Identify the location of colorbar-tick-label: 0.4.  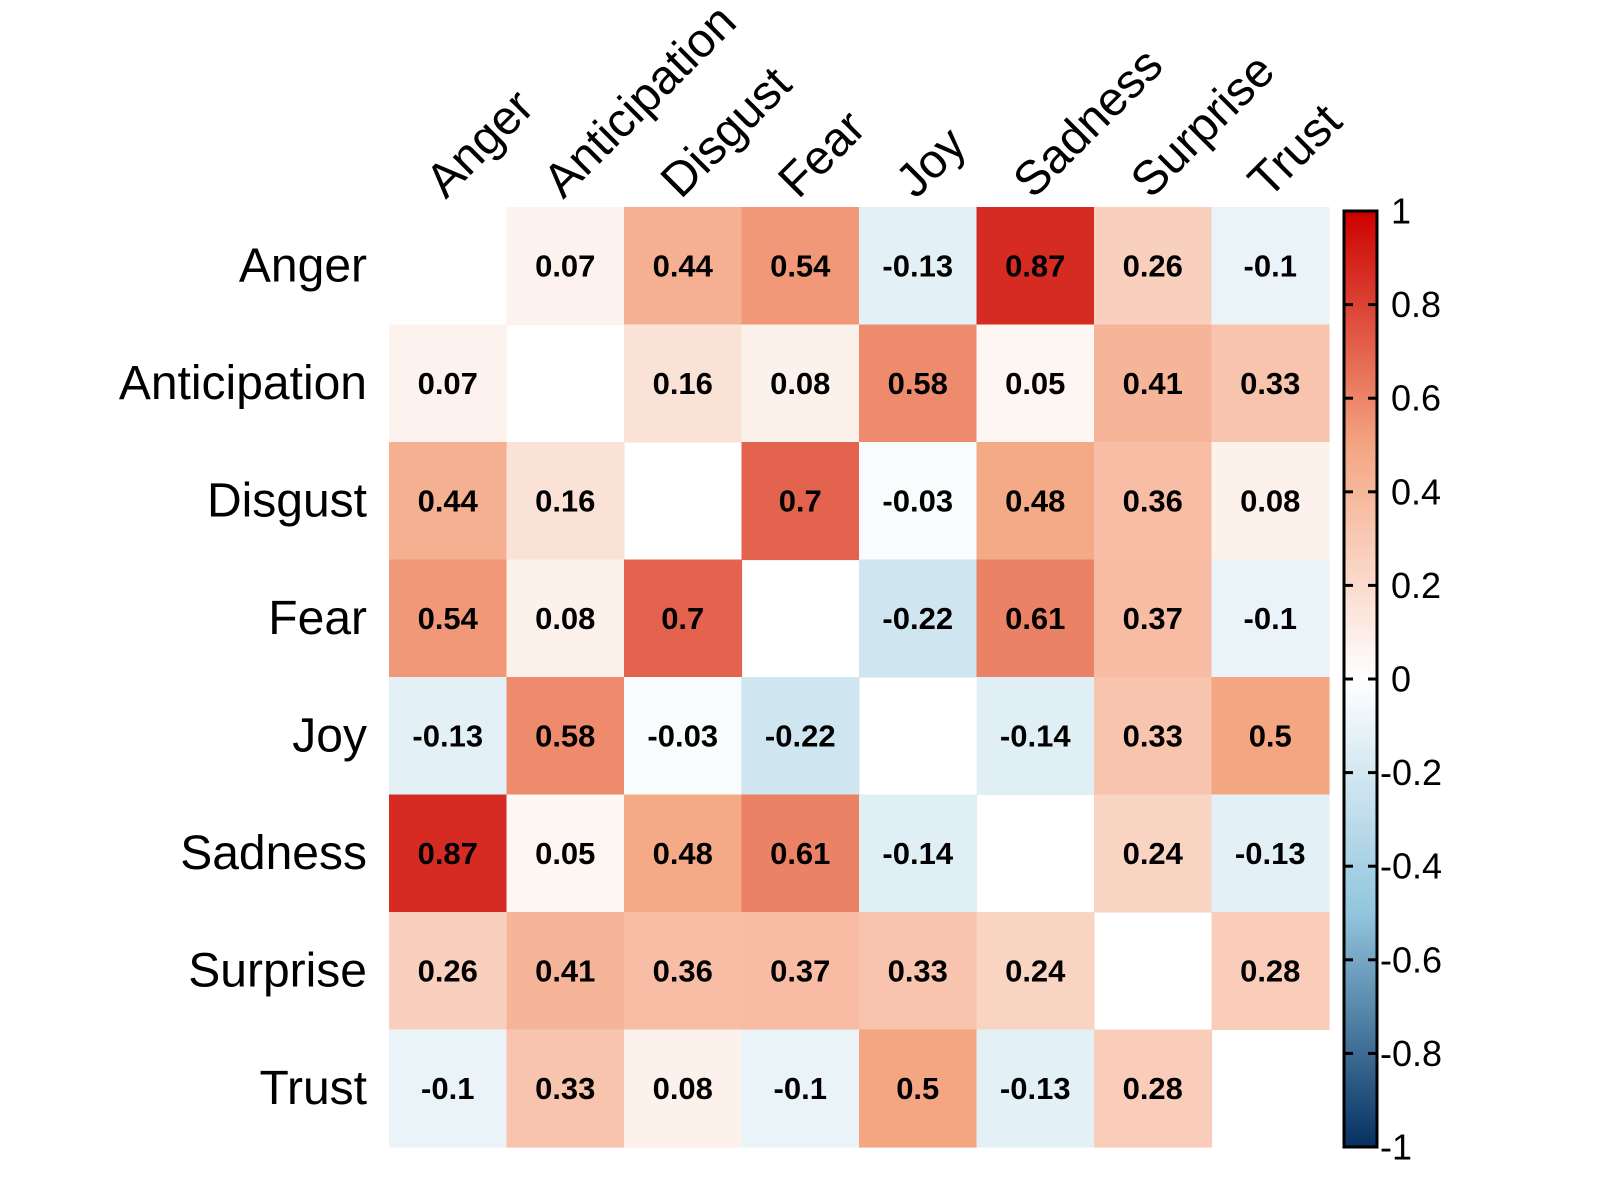
(1416, 491).